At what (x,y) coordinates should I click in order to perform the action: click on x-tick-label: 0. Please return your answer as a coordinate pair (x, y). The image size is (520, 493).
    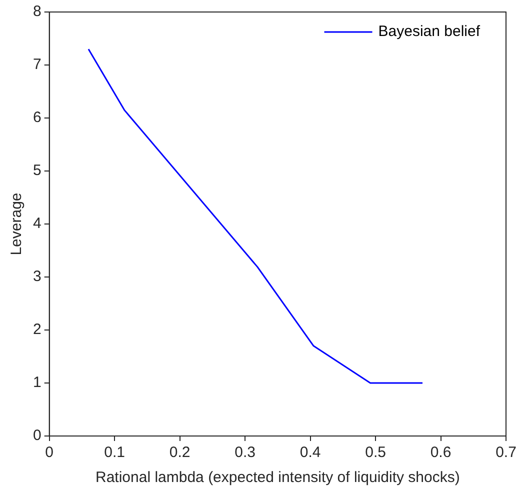
    Looking at the image, I should click on (49, 453).